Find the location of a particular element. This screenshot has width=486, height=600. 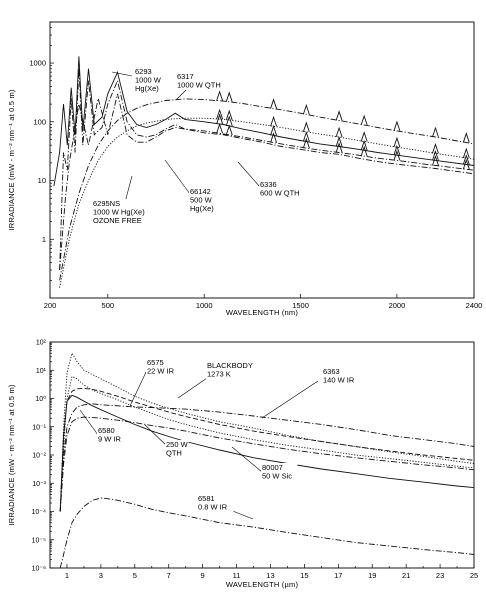

y-tick-label: 1 is located at coordinates (44, 239).